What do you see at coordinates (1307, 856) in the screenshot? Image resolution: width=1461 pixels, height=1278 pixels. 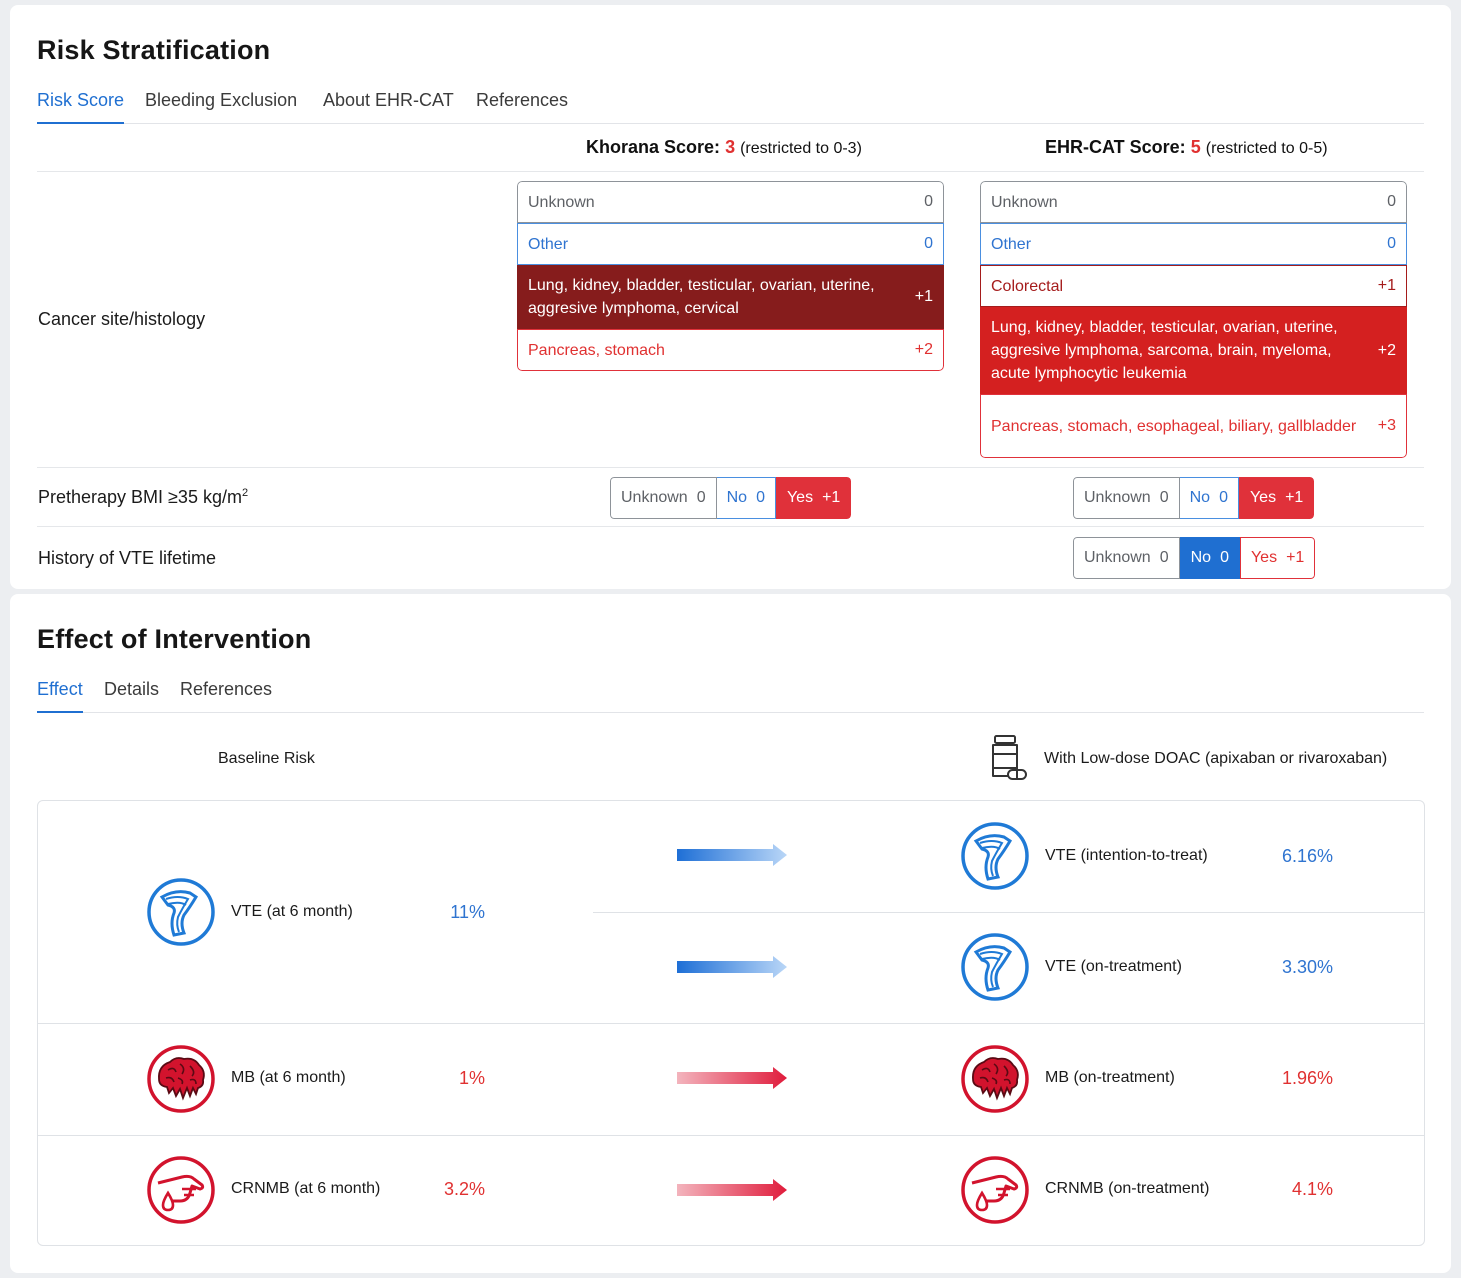 I see `treated-vte-itt-value: 6.16%` at bounding box center [1307, 856].